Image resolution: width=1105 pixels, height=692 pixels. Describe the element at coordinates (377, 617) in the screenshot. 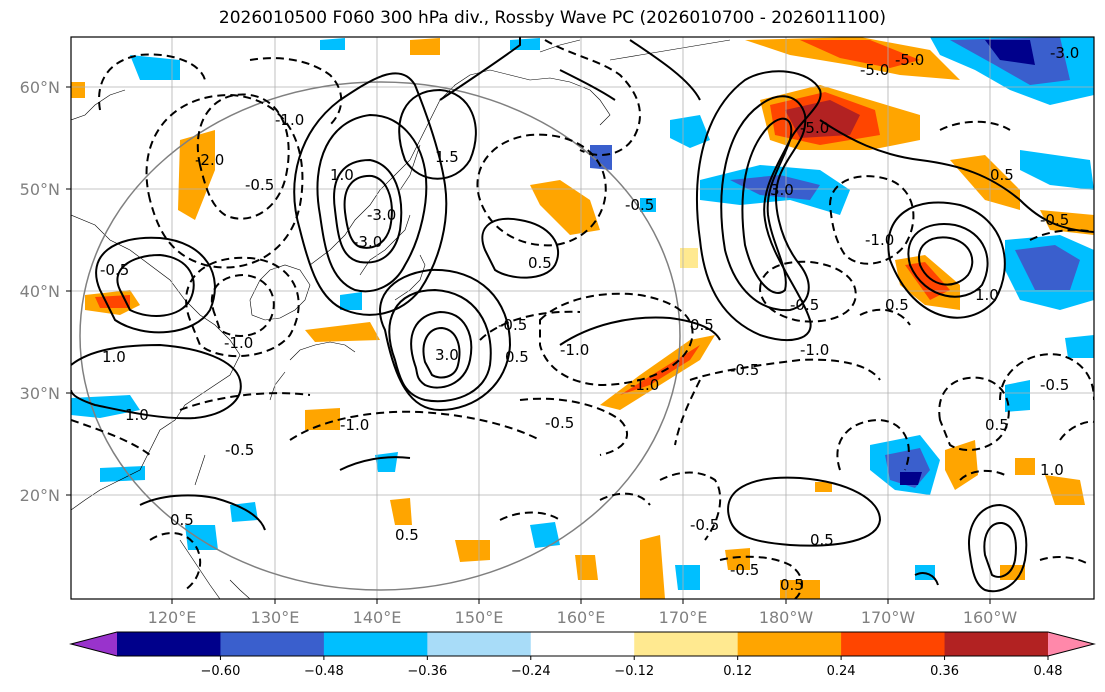

I see `lon-label: 140°E` at that location.